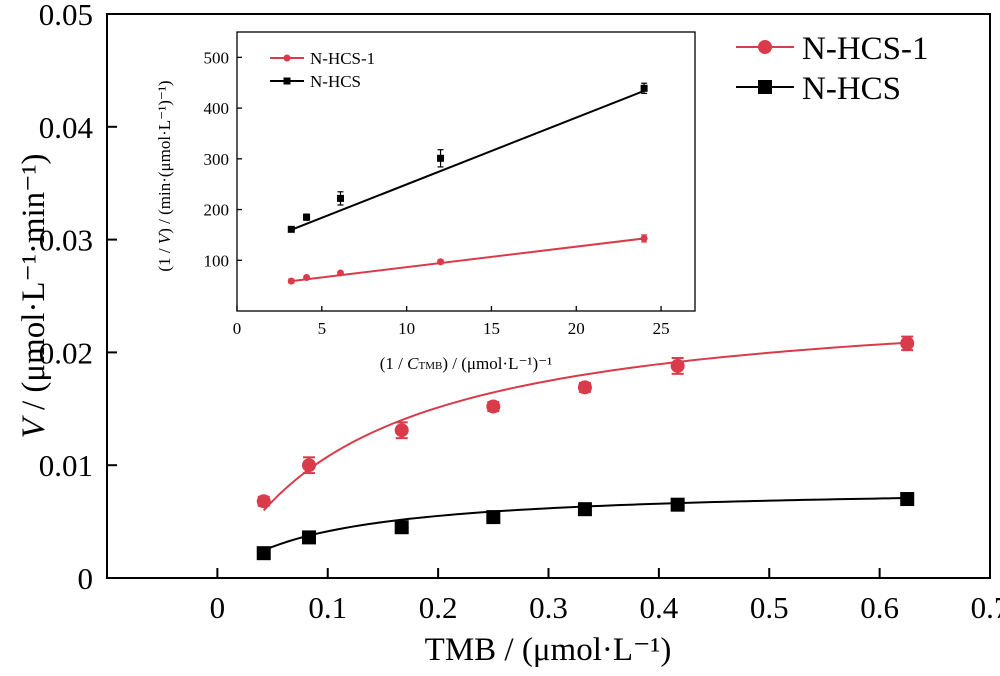 The width and height of the screenshot is (1000, 676). What do you see at coordinates (322, 328) in the screenshot?
I see `inset-x-tick-label: 5` at bounding box center [322, 328].